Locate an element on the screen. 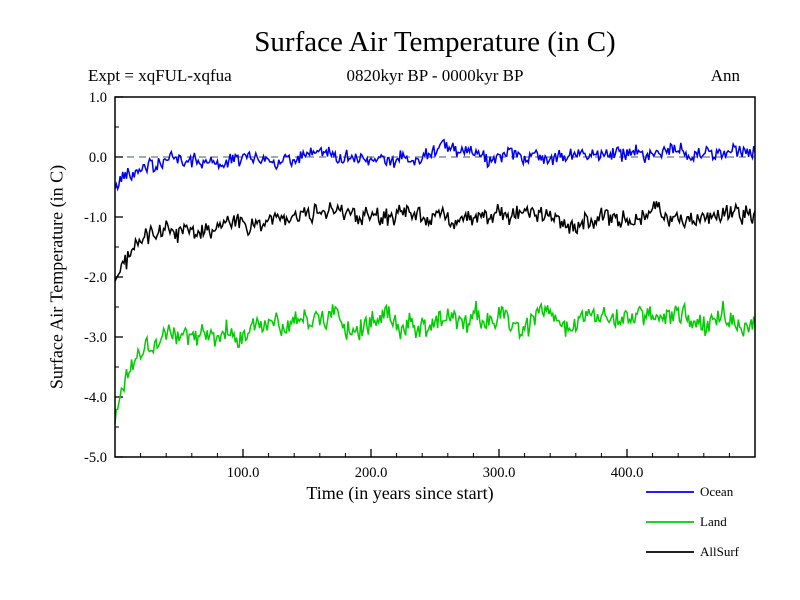 Image resolution: width=800 pixels, height=600 pixels. y-tick-label: -1.0 is located at coordinates (95, 218).